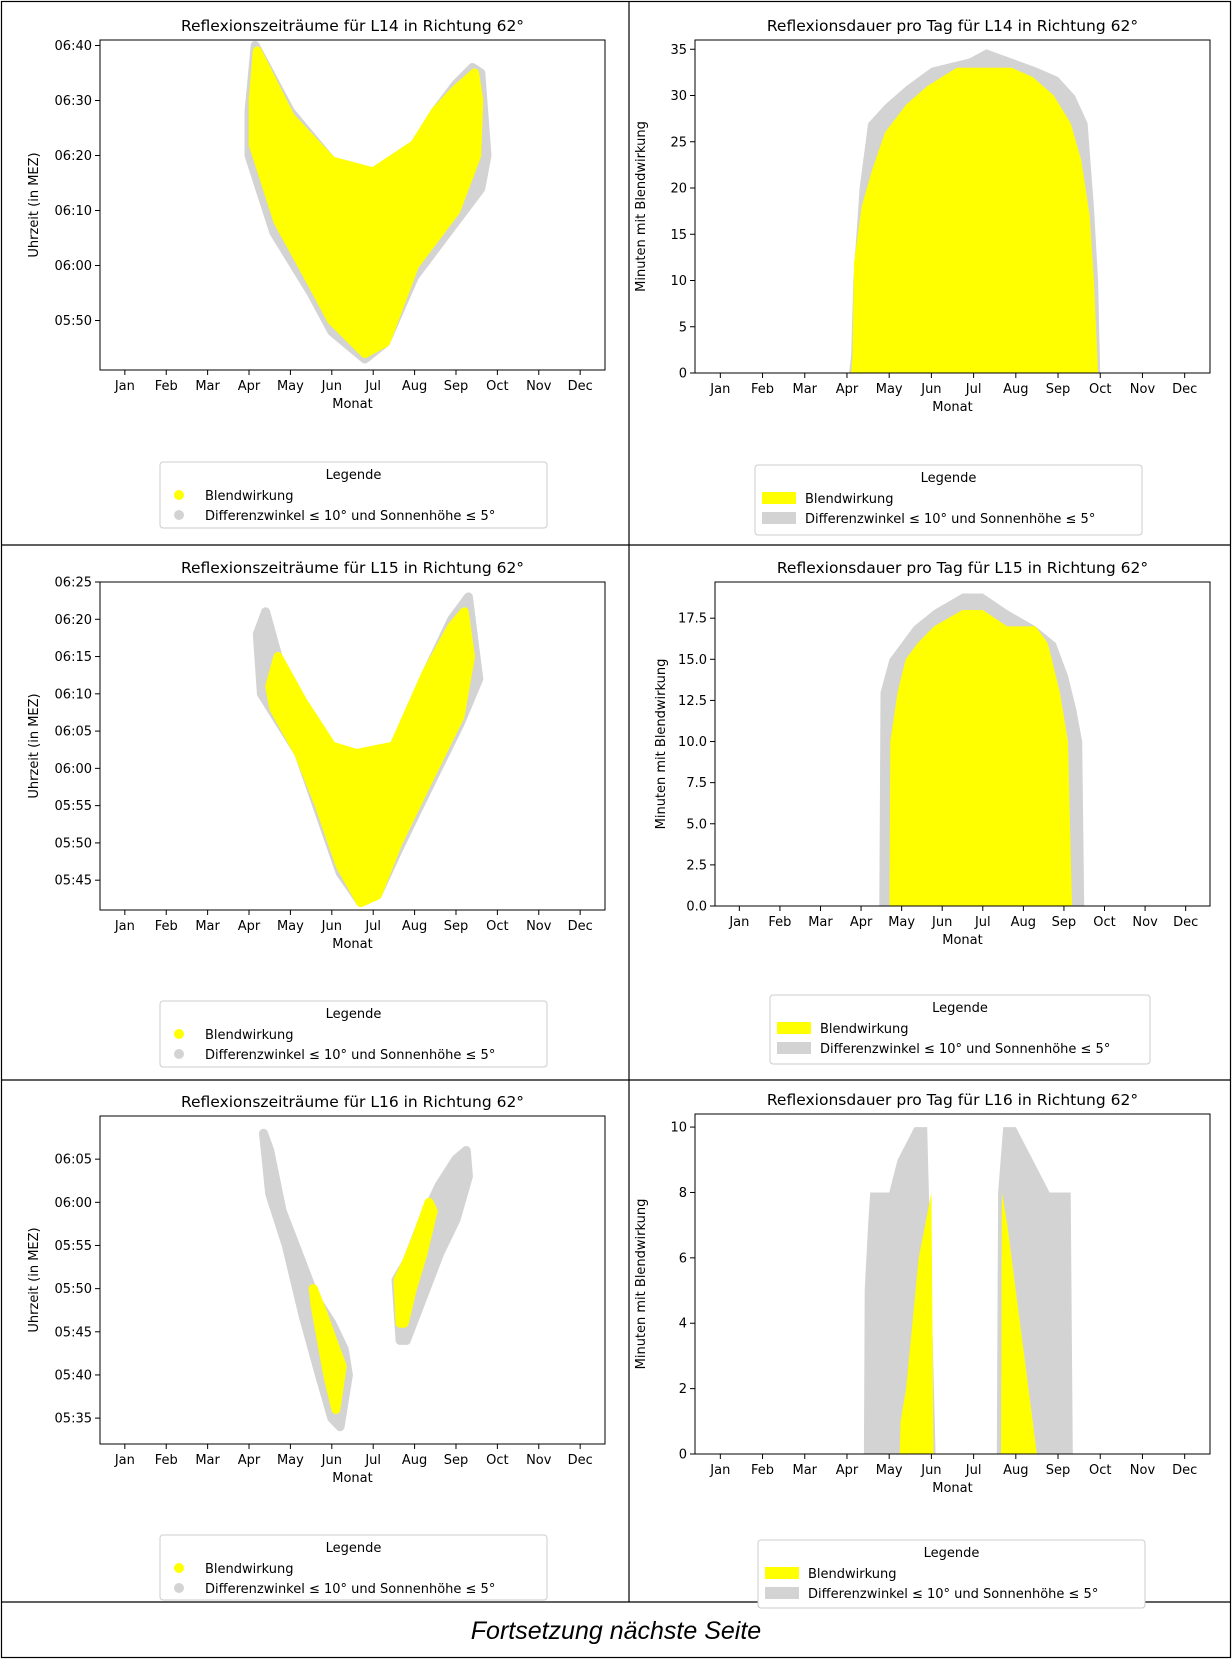 The width and height of the screenshot is (1232, 1663). I want to click on y-tick-label: 4, so click(683, 1324).